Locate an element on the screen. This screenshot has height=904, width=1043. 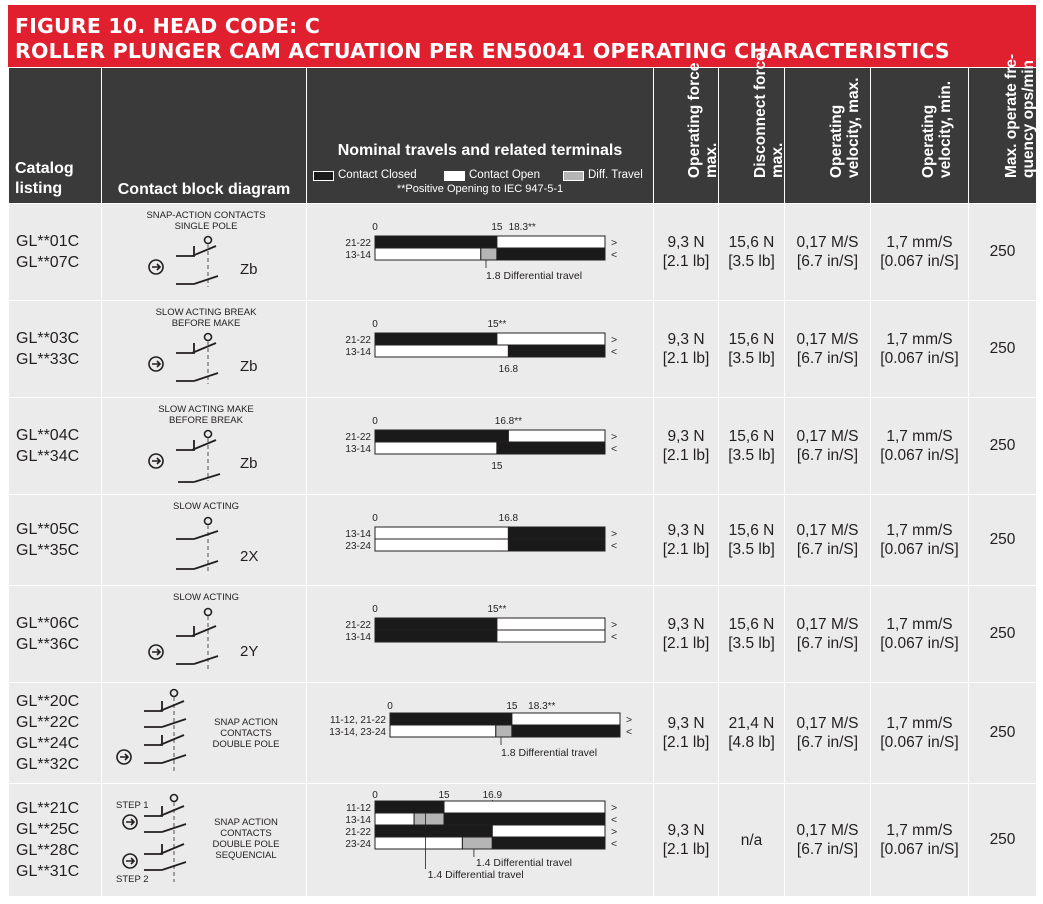
diagram-cell: SLOW ACTING 2X is located at coordinates (204, 540).